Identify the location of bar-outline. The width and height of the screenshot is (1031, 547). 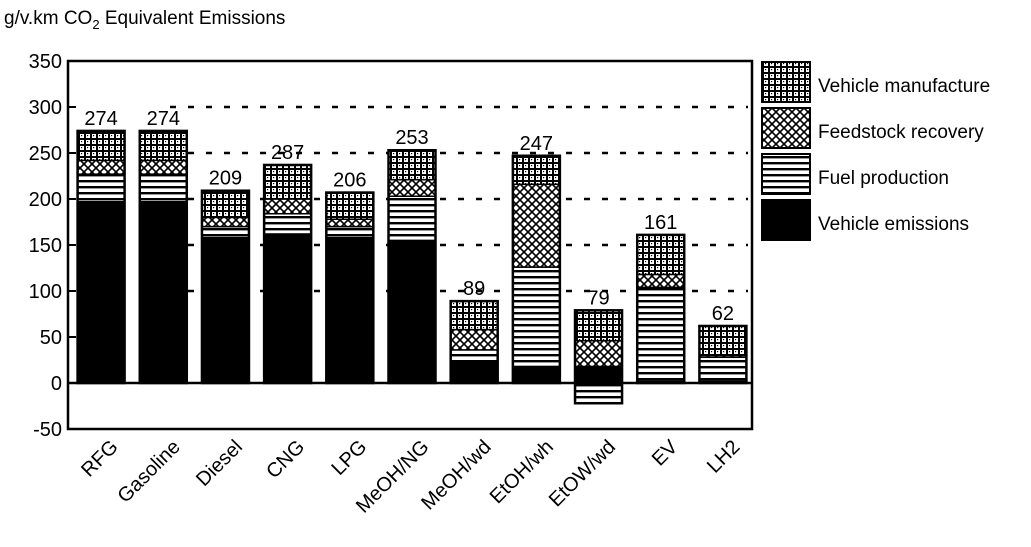
(598, 357).